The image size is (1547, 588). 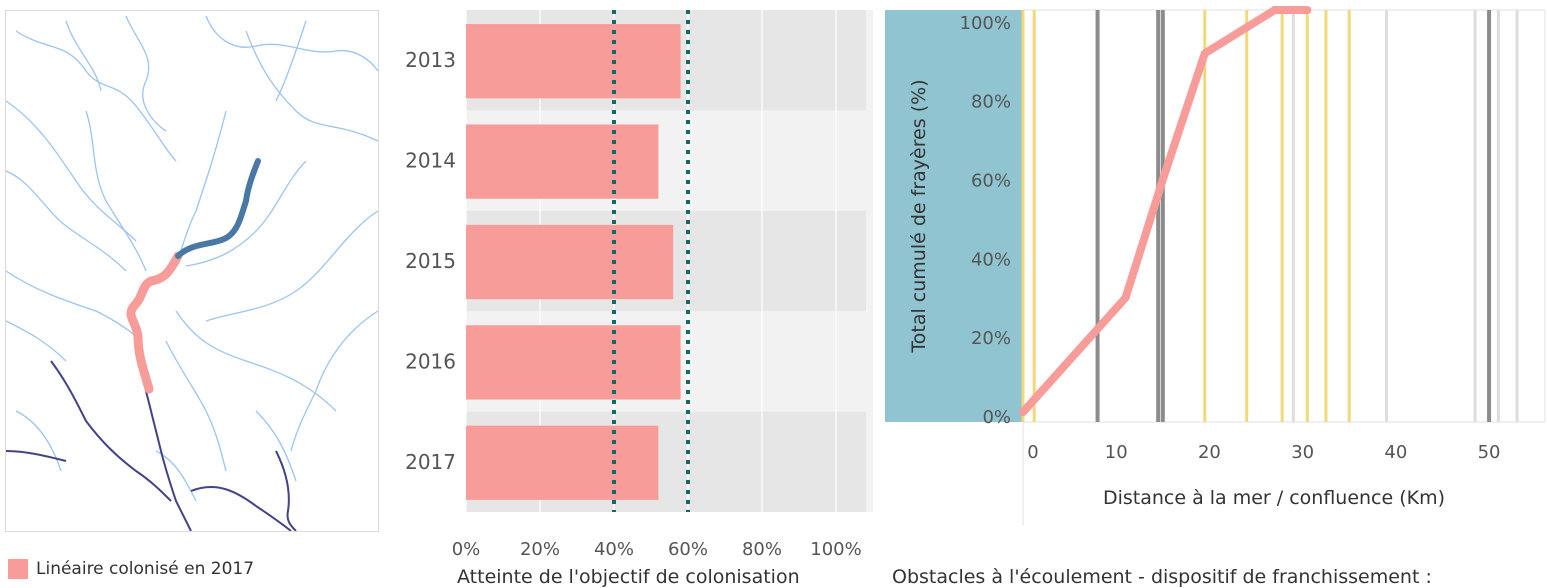 What do you see at coordinates (430, 161) in the screenshot?
I see `bar-category-label: 2014` at bounding box center [430, 161].